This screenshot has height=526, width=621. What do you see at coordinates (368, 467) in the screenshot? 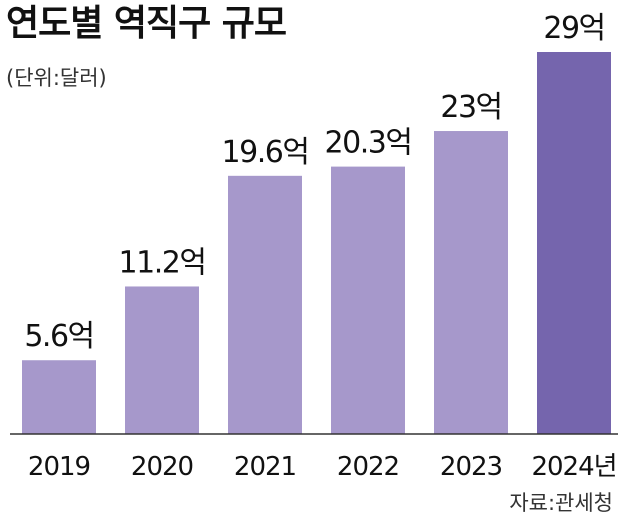
I see `x-tick-label-2022: 2022` at bounding box center [368, 467].